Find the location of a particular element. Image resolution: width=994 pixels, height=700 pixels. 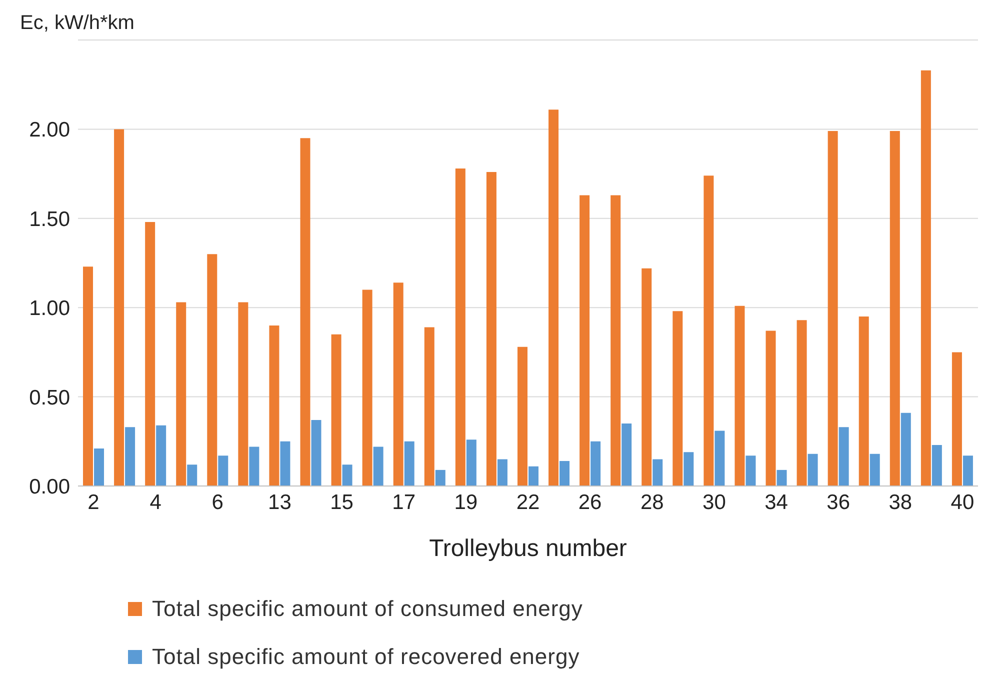

x-tick-label: 4 is located at coordinates (156, 502).